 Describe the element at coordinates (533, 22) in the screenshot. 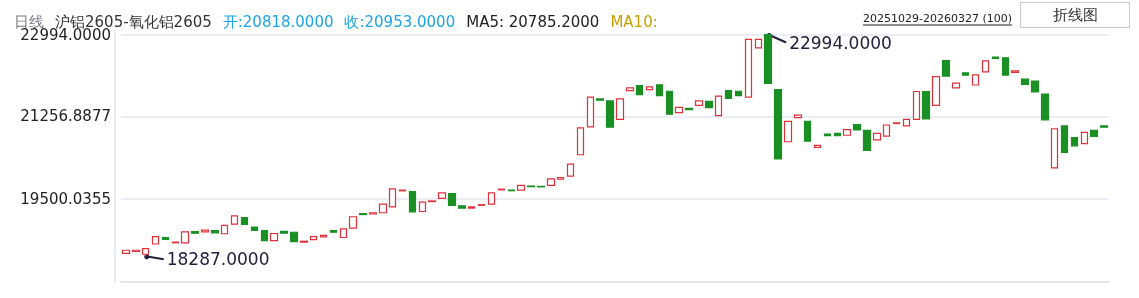

I see `annotation: MA5: 20785.2000` at that location.